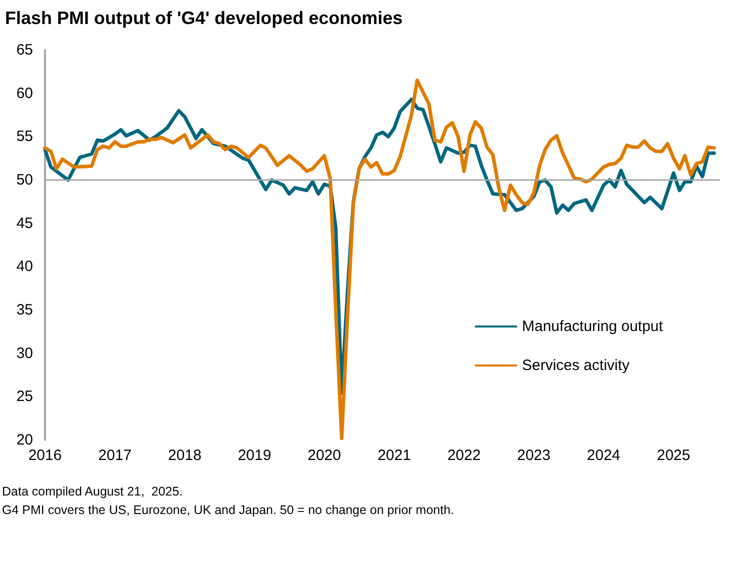 The width and height of the screenshot is (739, 567). Describe the element at coordinates (24, 267) in the screenshot. I see `y-tick-label: 40` at that location.